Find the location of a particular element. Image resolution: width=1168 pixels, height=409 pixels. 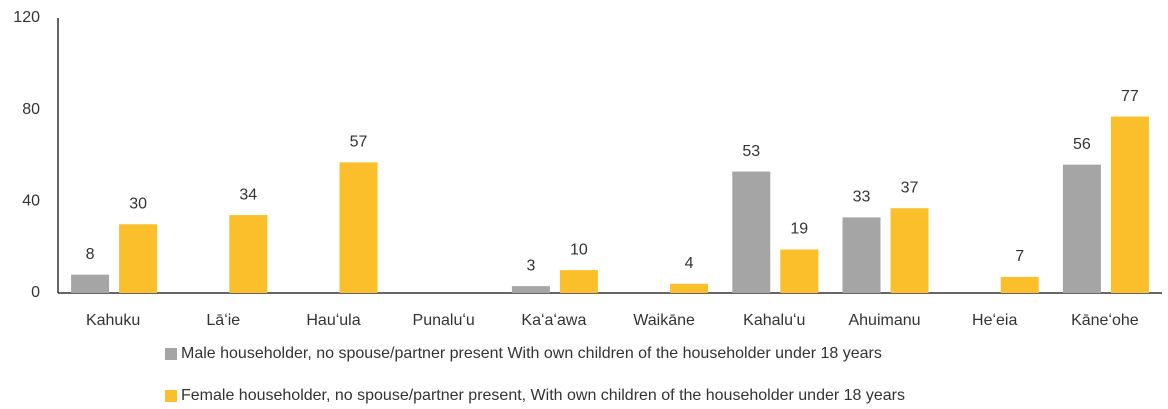

x-tick-label: Lāʻie is located at coordinates (223, 320).